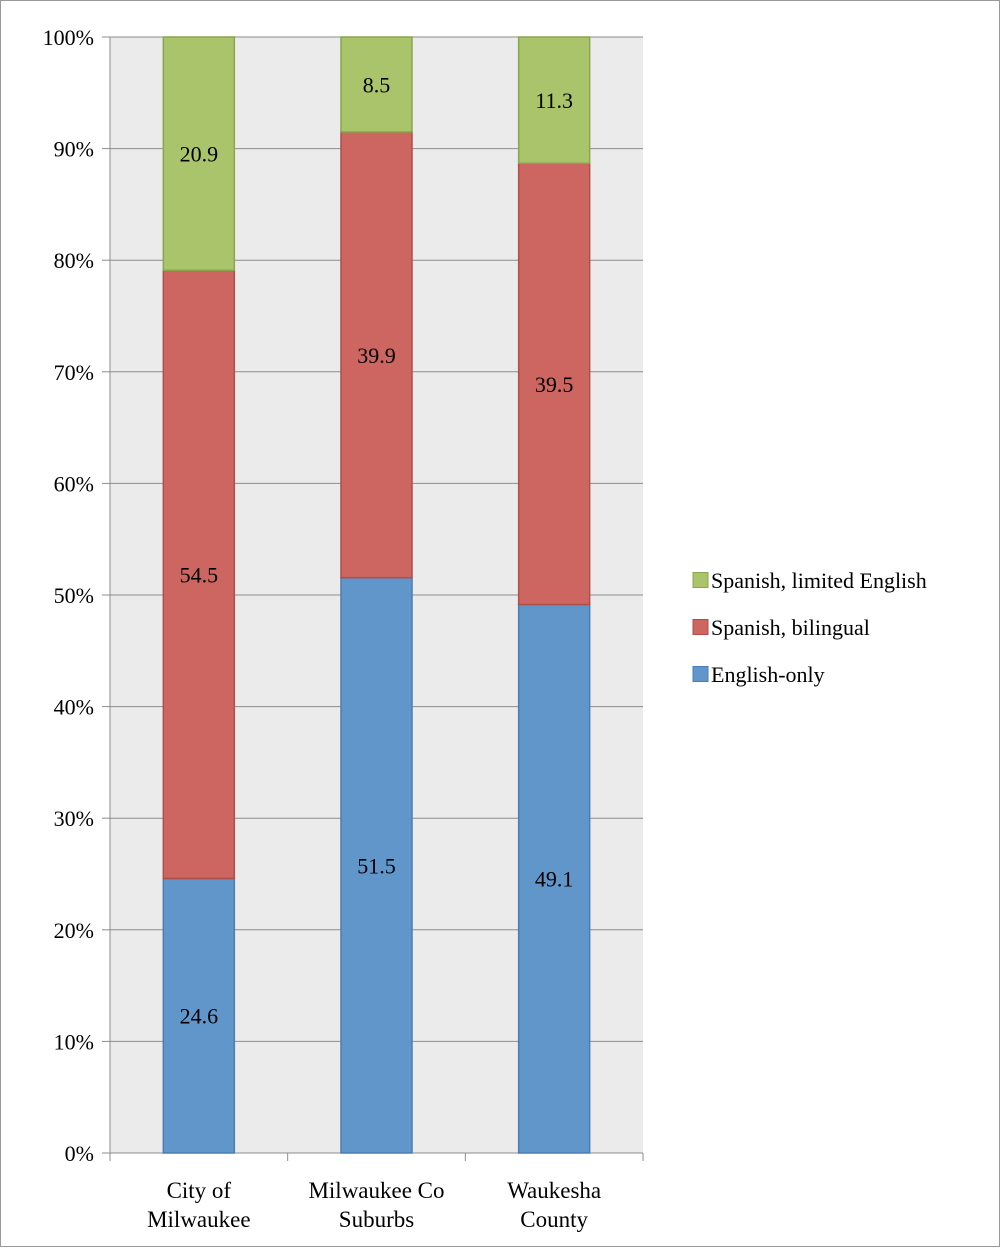 This screenshot has height=1249, width=1002. What do you see at coordinates (74, 260) in the screenshot?
I see `y-tick-label: 80%` at bounding box center [74, 260].